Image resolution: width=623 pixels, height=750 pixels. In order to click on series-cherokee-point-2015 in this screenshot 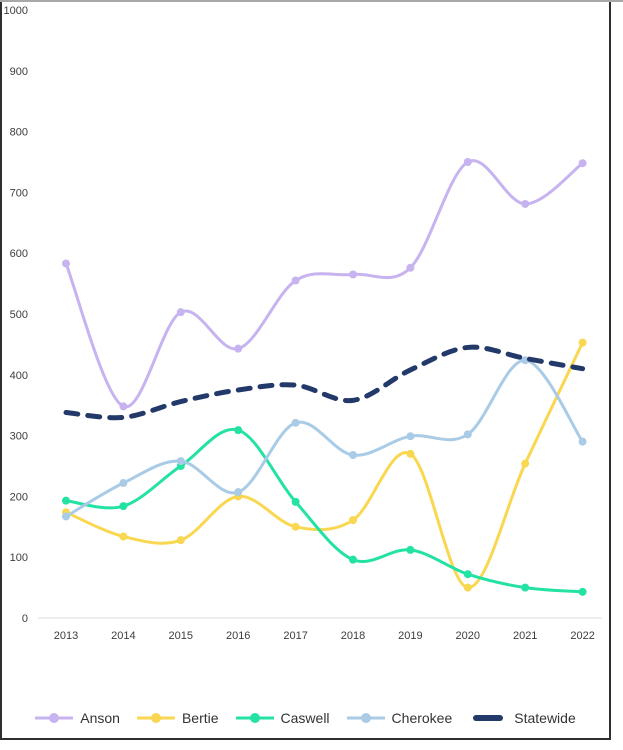, I will do `click(180, 461)`.